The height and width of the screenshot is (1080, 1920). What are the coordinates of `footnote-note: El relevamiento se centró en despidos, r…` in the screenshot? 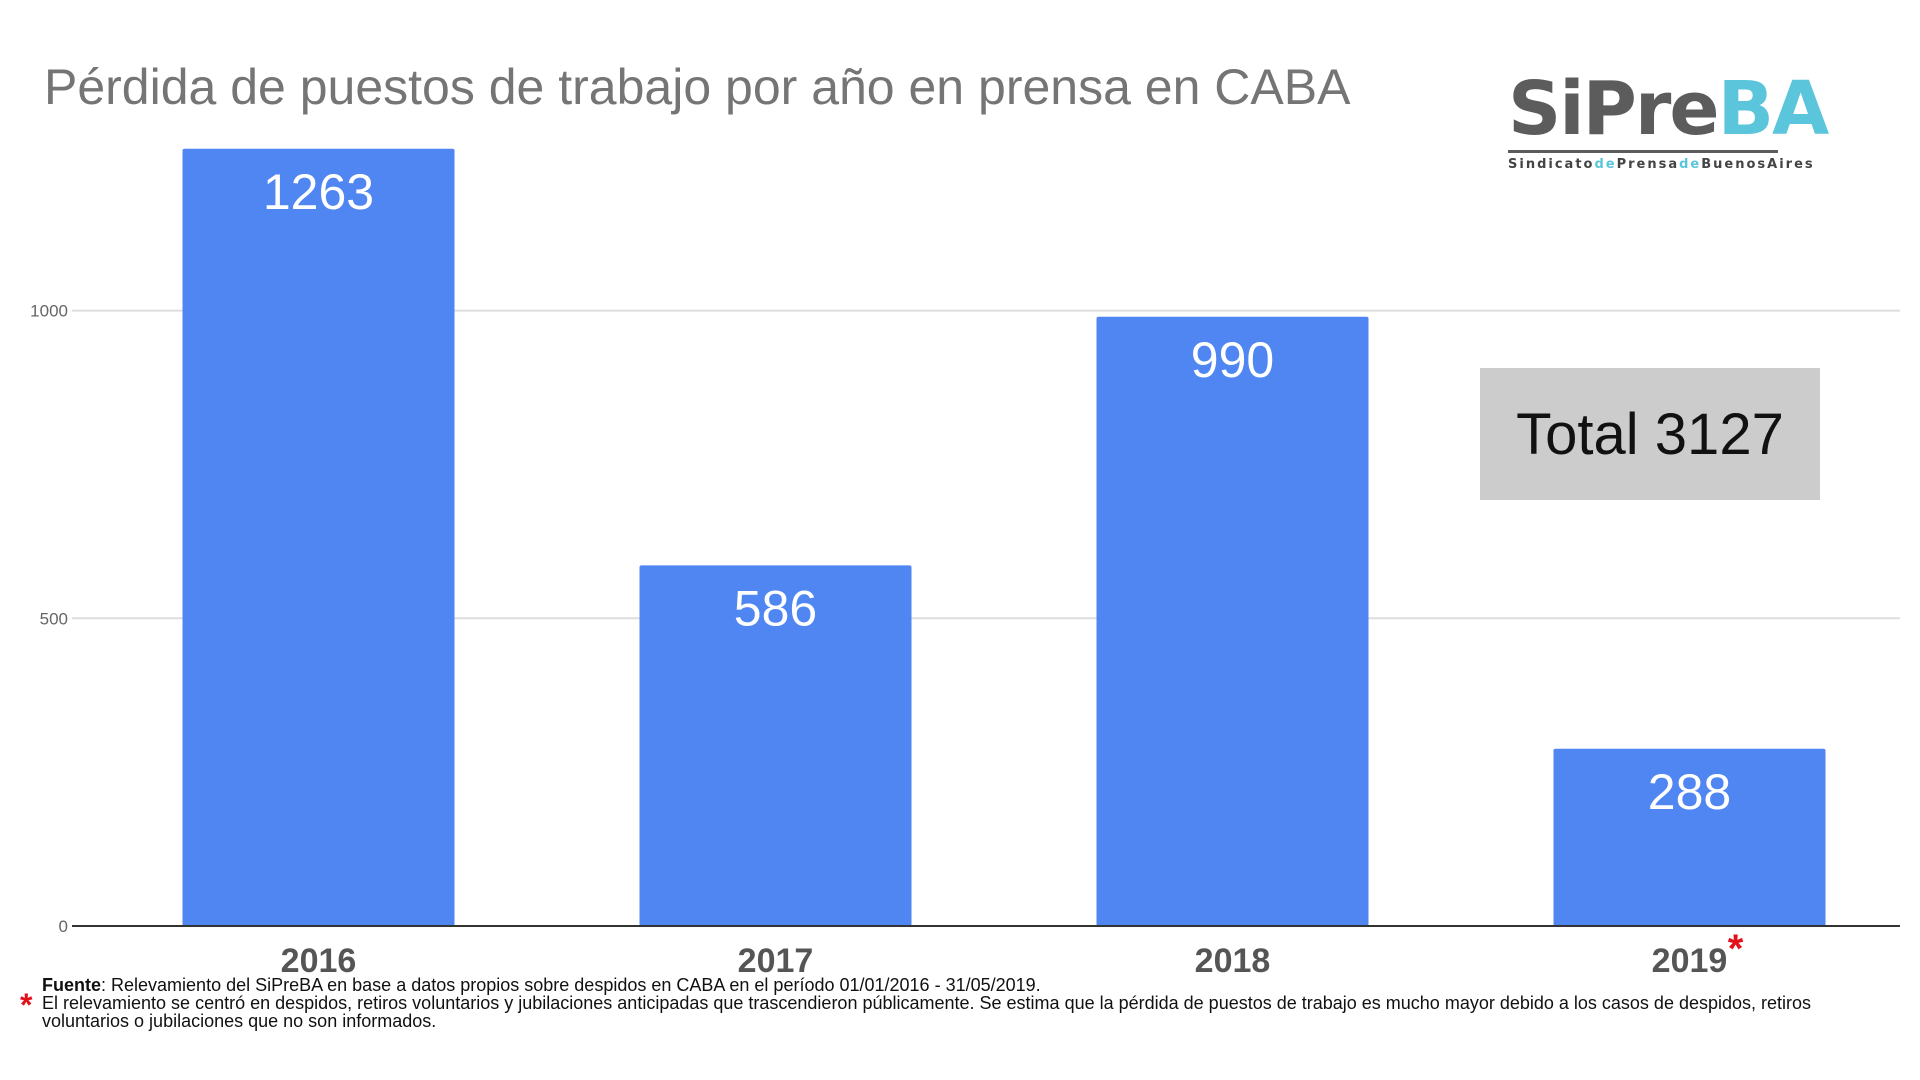 It's located at (927, 1012).